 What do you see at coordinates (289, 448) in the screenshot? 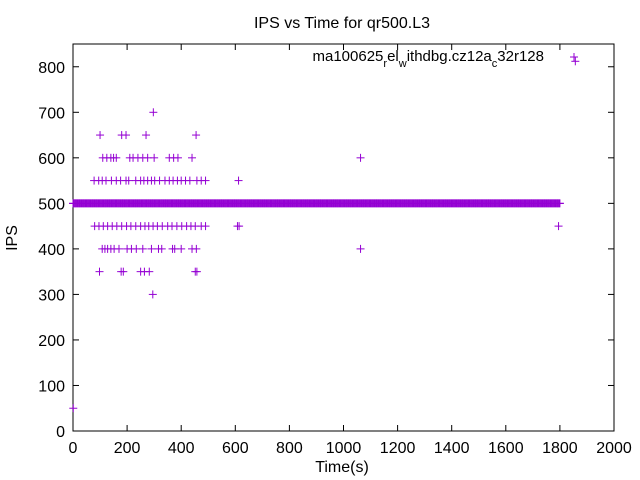
I see `x-tick-label: 800` at bounding box center [289, 448].